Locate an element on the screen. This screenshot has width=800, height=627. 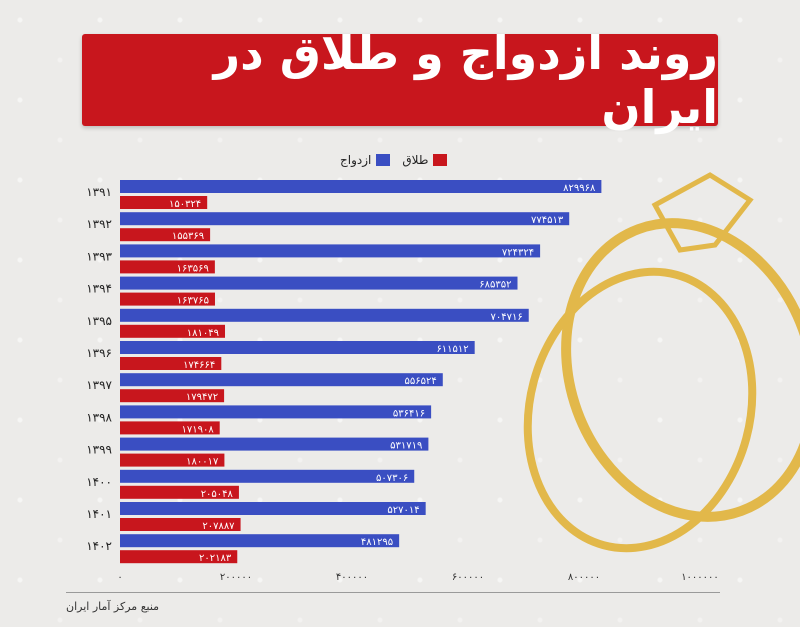
bar-label-marriage: ۸۲۹۹۶۸ is located at coordinates (579, 188).